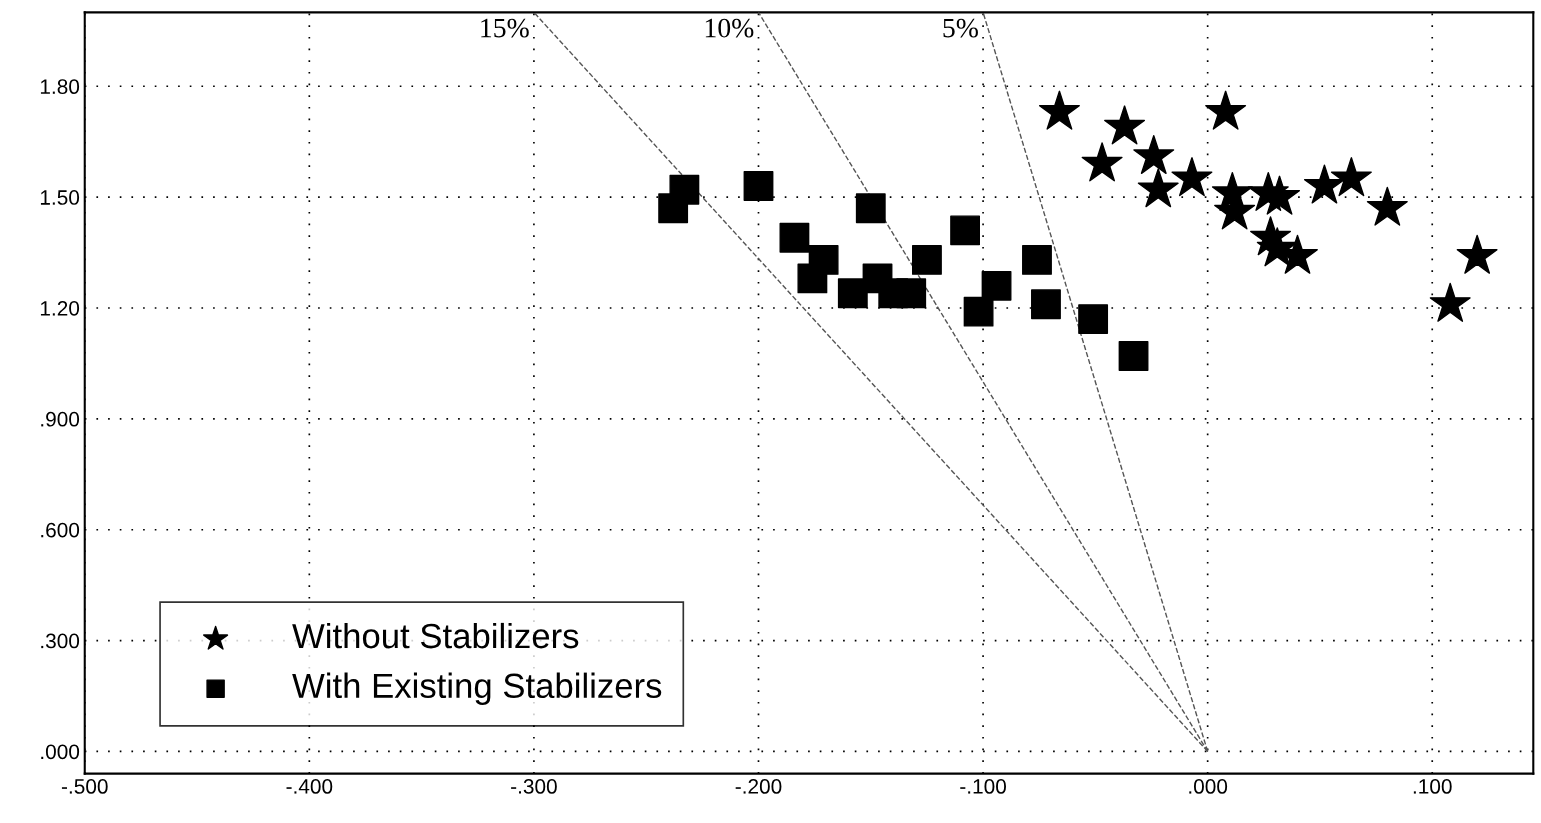  Describe the element at coordinates (60, 197) in the screenshot. I see `y-tick-label: 1.50` at that location.